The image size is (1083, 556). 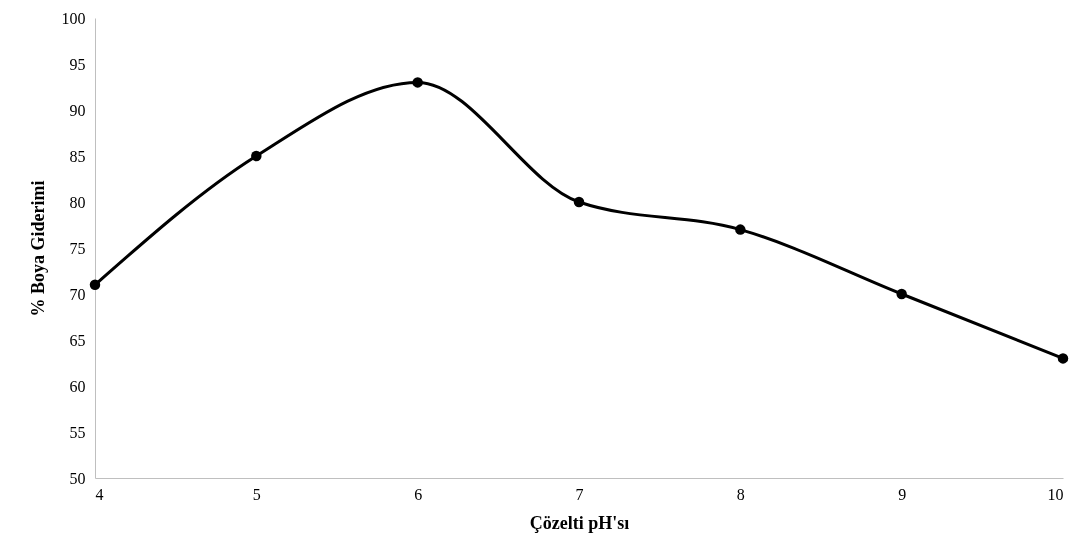 What do you see at coordinates (77, 386) in the screenshot?
I see `y-tick-label: 60` at bounding box center [77, 386].